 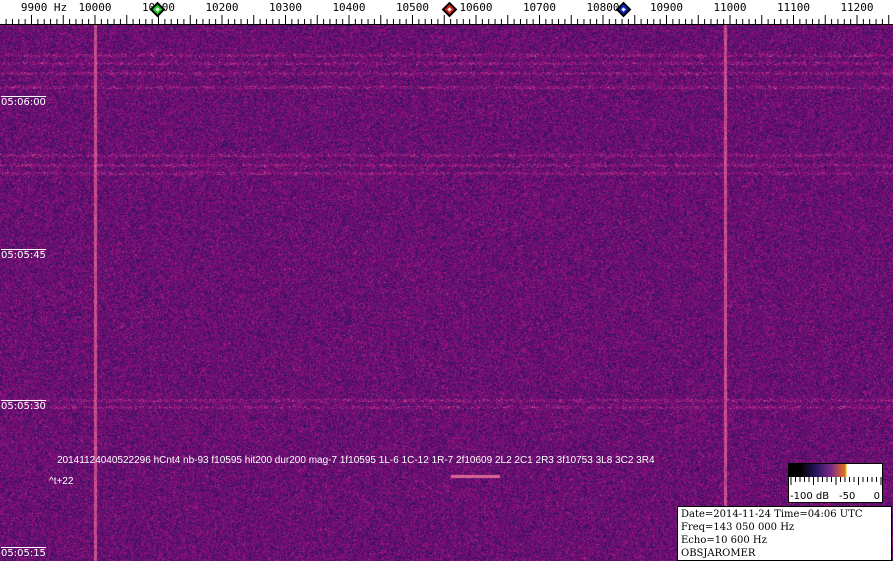 What do you see at coordinates (23, 255) in the screenshot?
I see `time-label: 05:05:45` at bounding box center [23, 255].